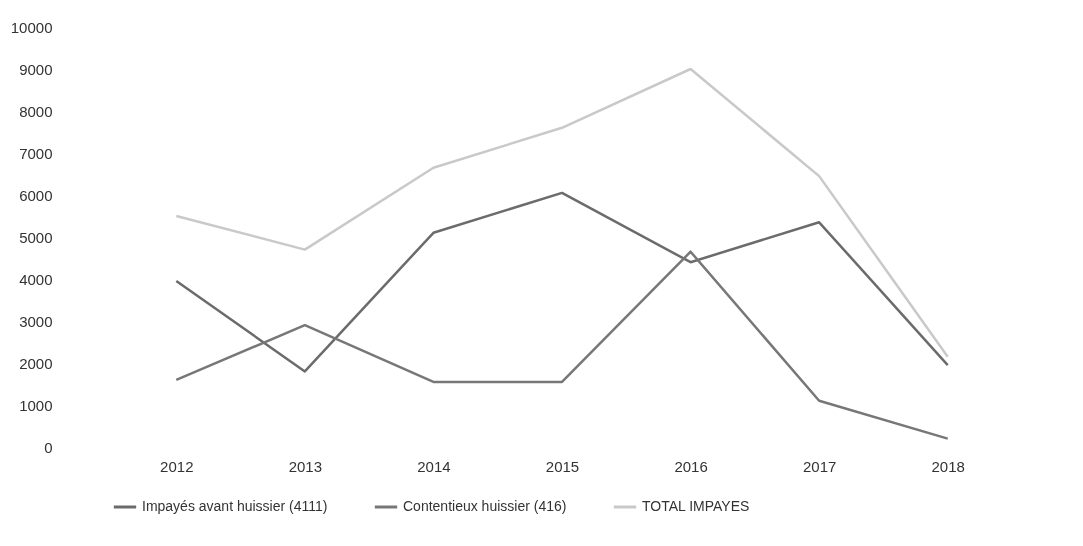 The height and width of the screenshot is (546, 1083). Describe the element at coordinates (48, 447) in the screenshot. I see `y-tick-label: 0` at that location.